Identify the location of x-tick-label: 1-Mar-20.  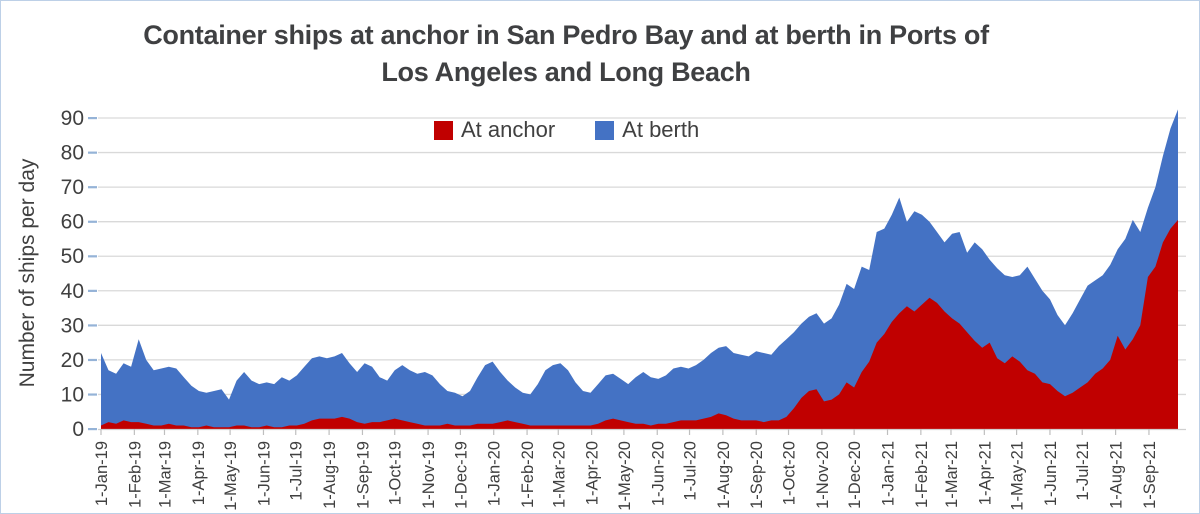
(559, 474).